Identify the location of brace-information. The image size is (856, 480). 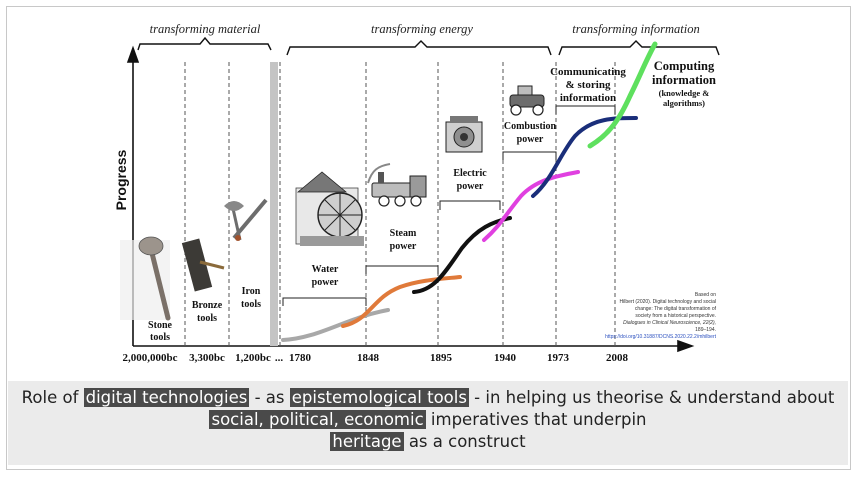
(639, 48).